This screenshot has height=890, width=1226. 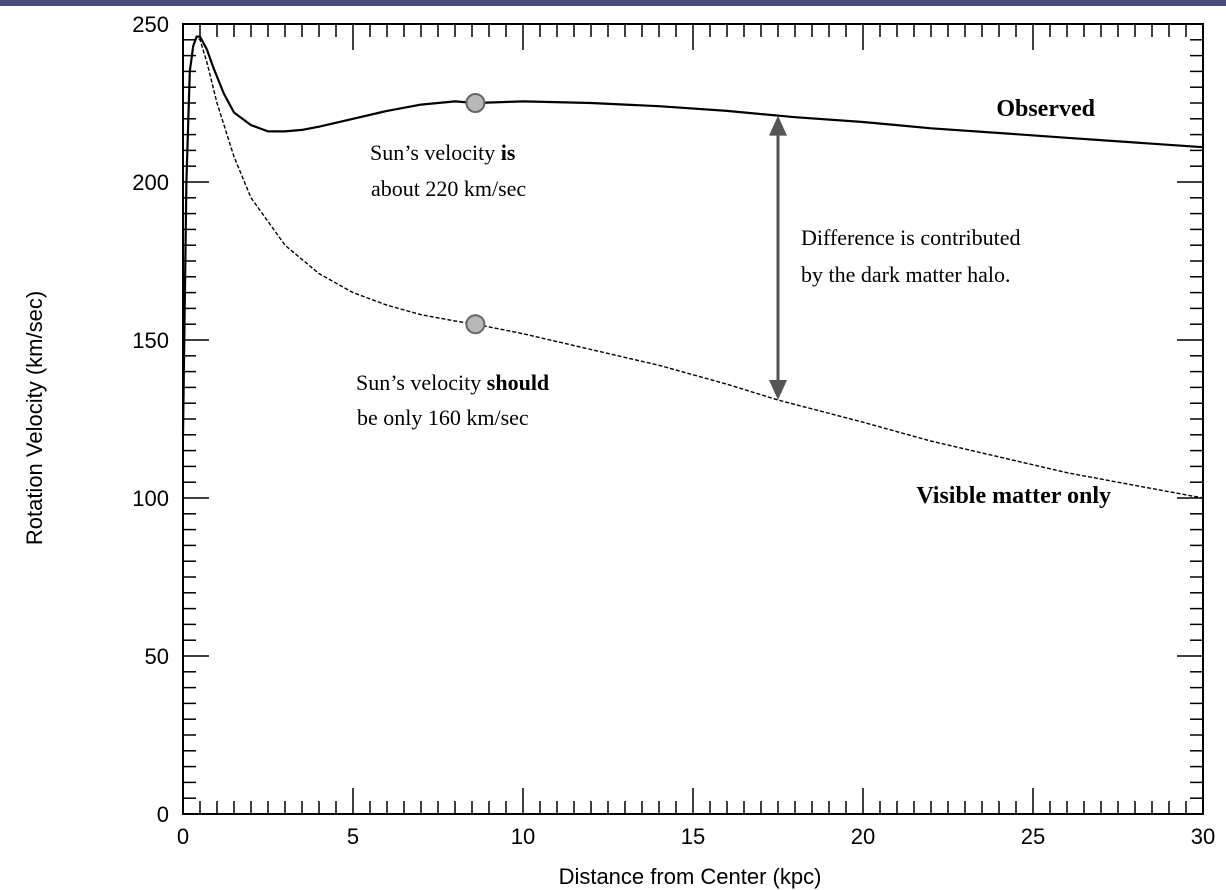 I want to click on sun-velocity-is-line2: about 220 km/sec, so click(x=448, y=188).